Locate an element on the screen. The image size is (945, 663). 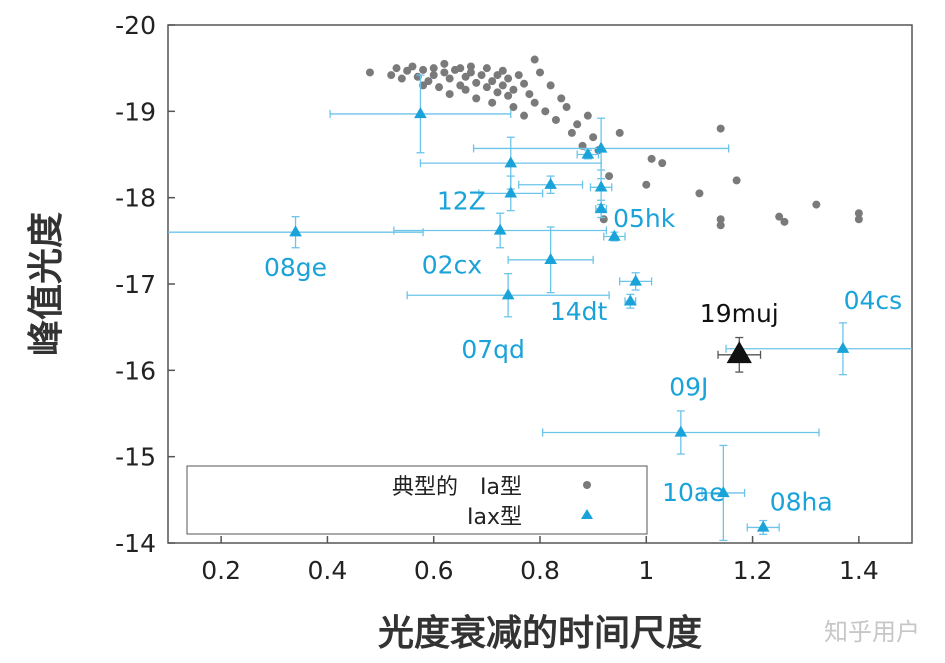
y-tick-label: -17 is located at coordinates (135, 284).